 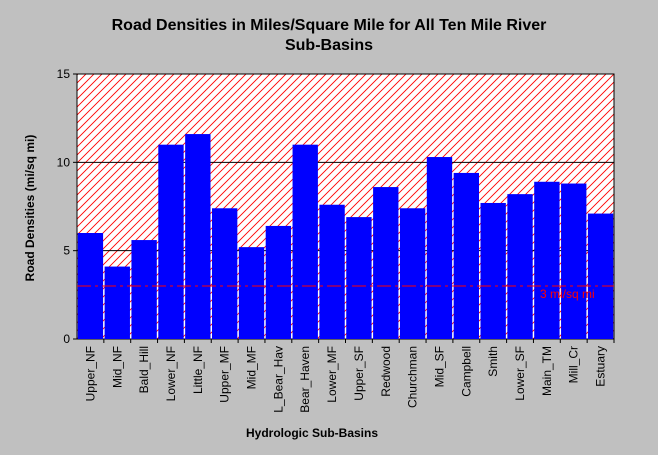 I want to click on y-tick-label: 15, so click(x=64, y=74).